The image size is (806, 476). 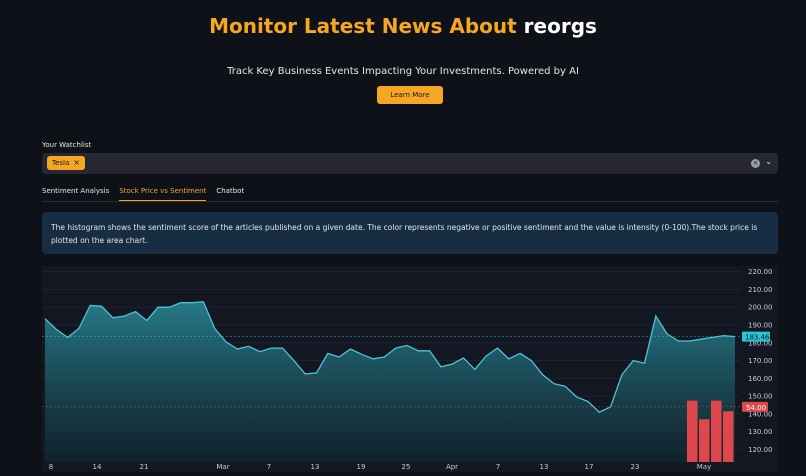 What do you see at coordinates (406, 467) in the screenshot?
I see `x-tick-label: 25` at bounding box center [406, 467].